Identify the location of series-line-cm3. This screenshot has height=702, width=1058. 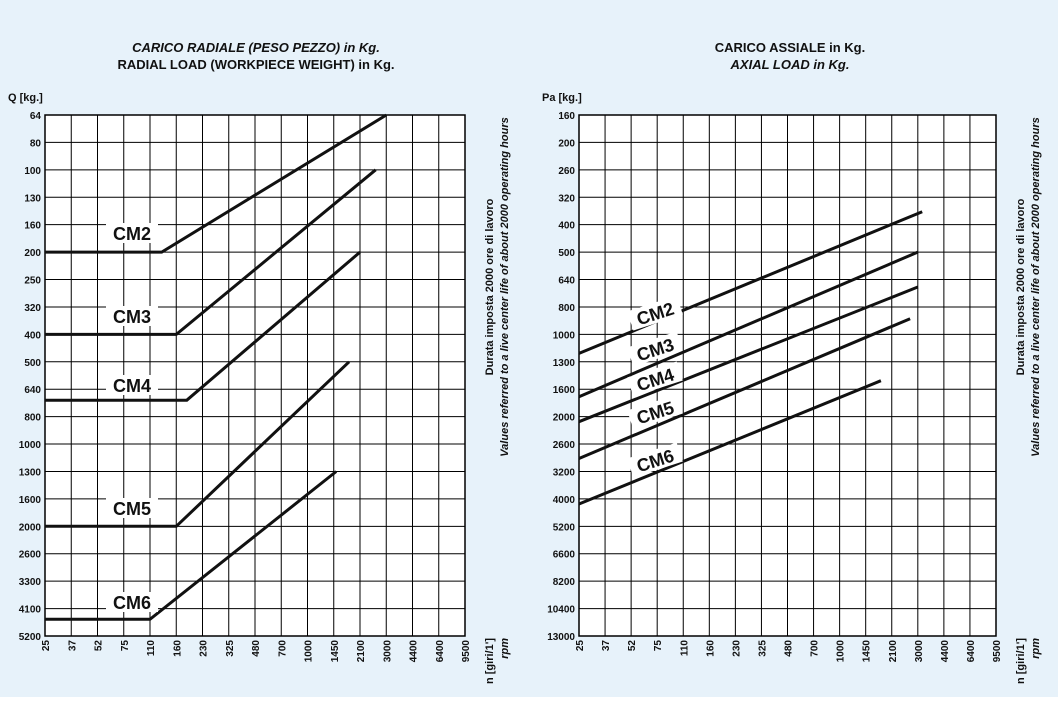
(211, 252).